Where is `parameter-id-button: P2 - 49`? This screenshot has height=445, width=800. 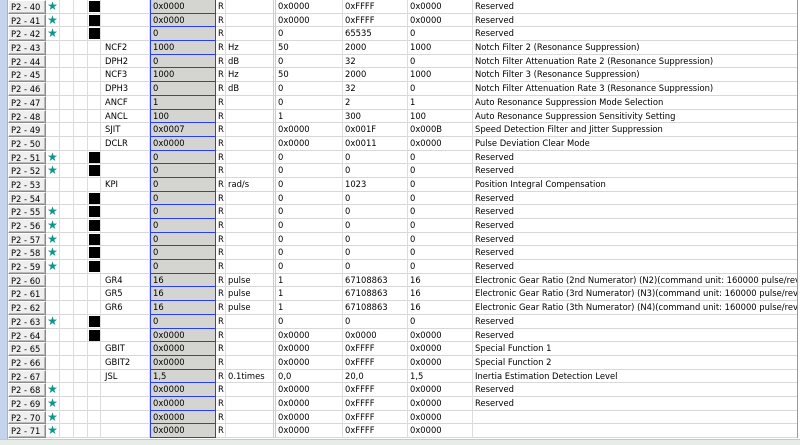 parameter-id-button: P2 - 49 is located at coordinates (27, 130).